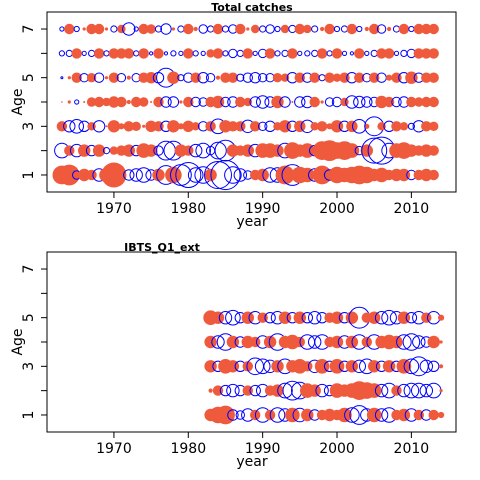 Image resolution: width=480 pixels, height=480 pixels. Describe the element at coordinates (173, 77) in the screenshot. I see `bubble-age5-1978` at that location.